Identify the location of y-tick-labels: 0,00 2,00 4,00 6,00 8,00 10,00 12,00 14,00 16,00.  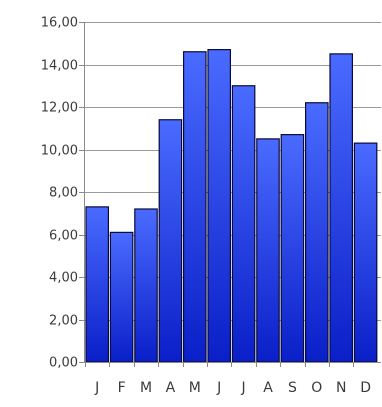
(59, 193).